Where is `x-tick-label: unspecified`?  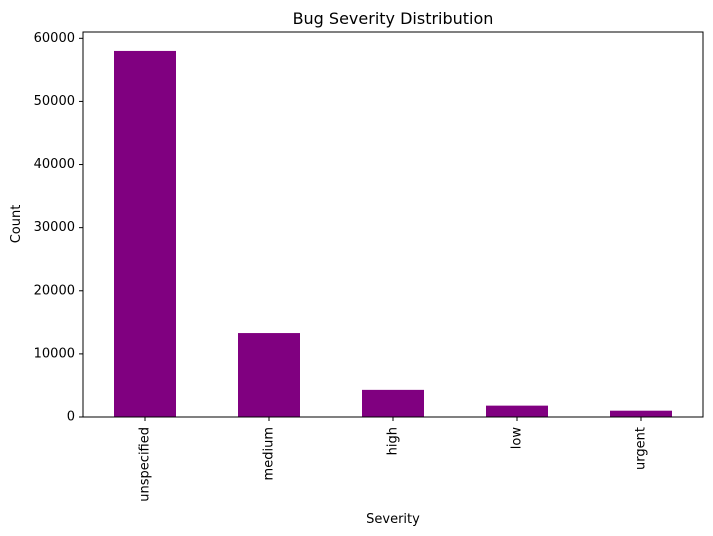 x-tick-label: unspecified is located at coordinates (145, 464).